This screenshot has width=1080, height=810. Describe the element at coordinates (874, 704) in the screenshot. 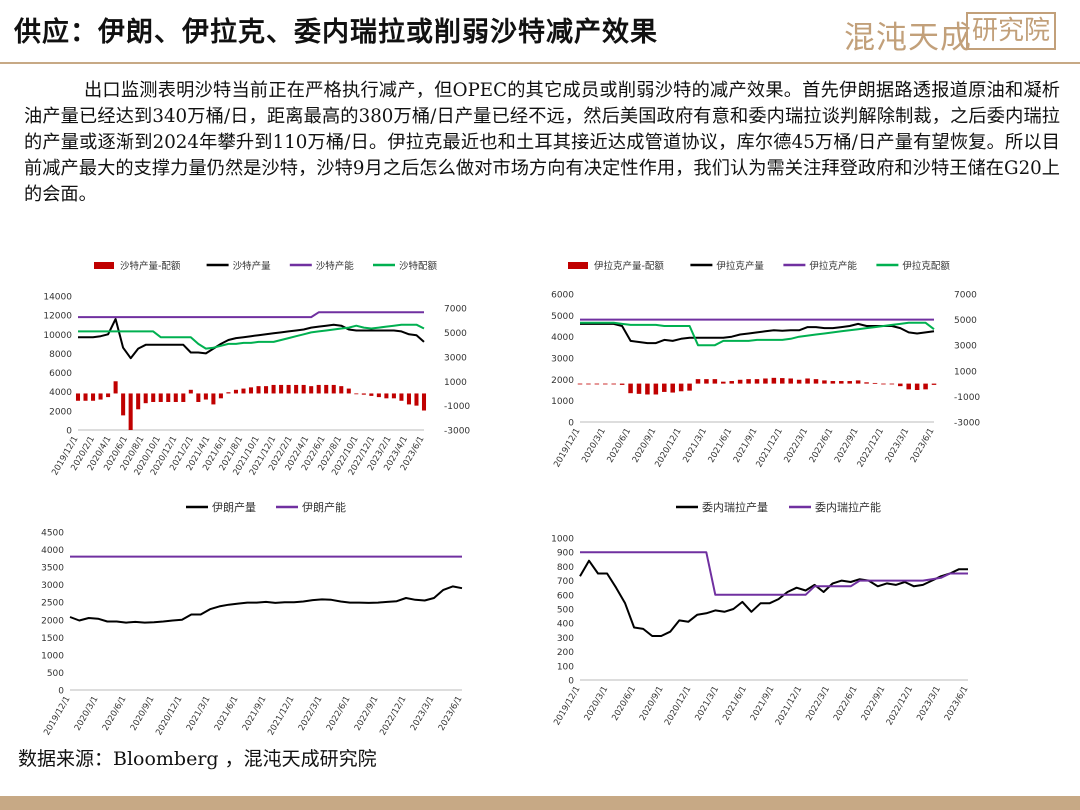

I see `x-tick-label: 2022/9/1` at that location.